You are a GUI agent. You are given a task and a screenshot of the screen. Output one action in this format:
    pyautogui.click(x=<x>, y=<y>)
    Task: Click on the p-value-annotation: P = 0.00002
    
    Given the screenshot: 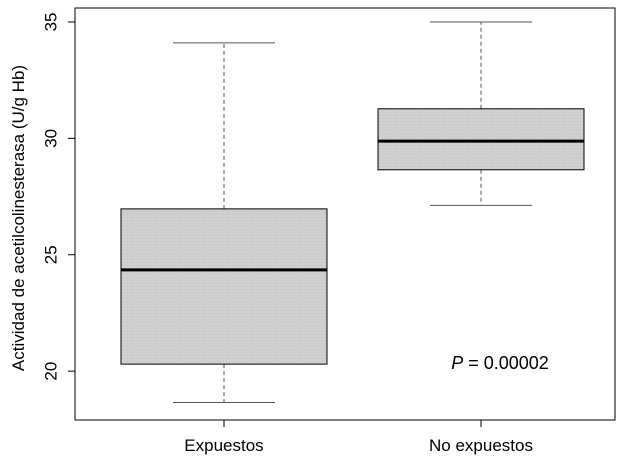 What is the action you would take?
    pyautogui.click(x=500, y=363)
    